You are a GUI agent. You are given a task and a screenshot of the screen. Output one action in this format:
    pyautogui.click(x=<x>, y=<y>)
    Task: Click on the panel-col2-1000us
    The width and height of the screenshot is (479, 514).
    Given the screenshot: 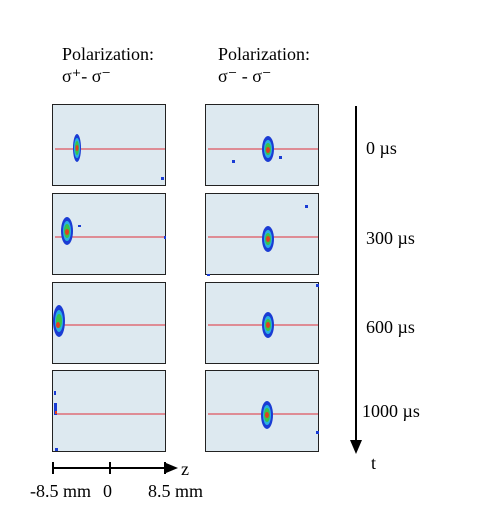 What is the action you would take?
    pyautogui.click(x=262, y=411)
    